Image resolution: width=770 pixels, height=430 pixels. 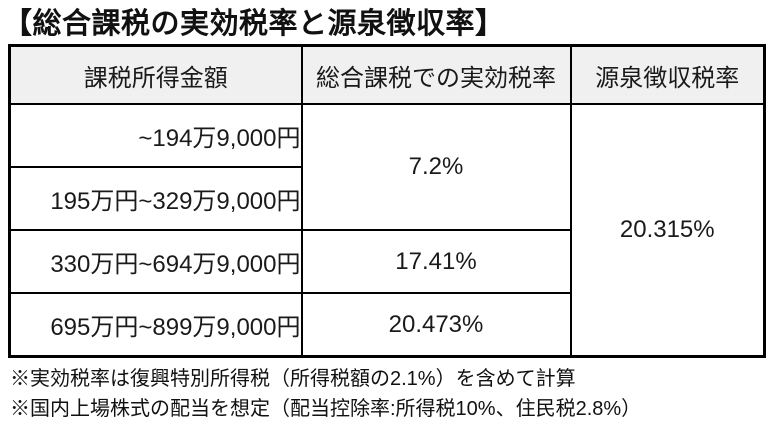 I want to click on page-title: 【総合課税の実効税率と源泉徴収率】, so click(x=254, y=24).